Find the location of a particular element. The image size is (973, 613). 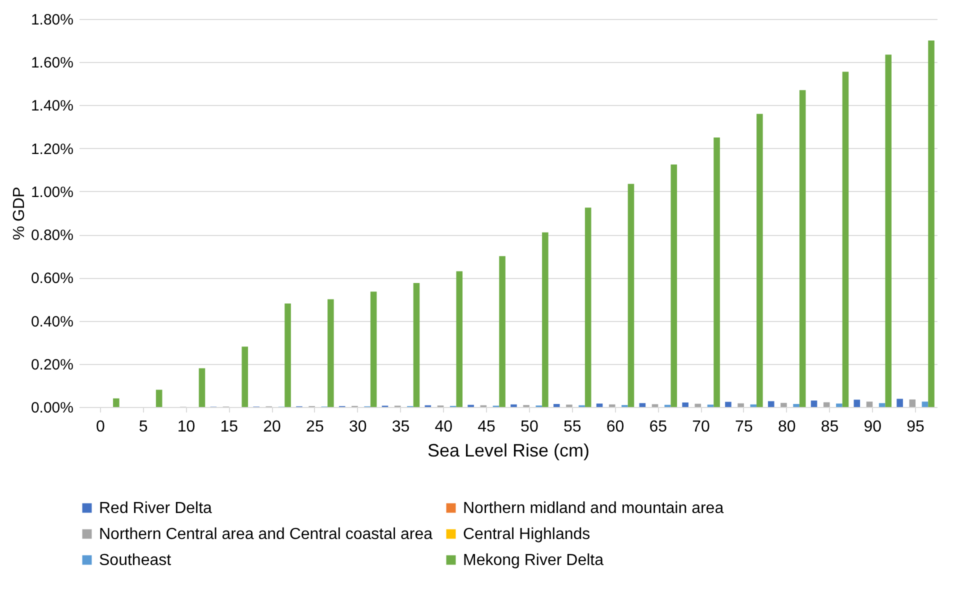

x-tick-label: 25 is located at coordinates (315, 427).